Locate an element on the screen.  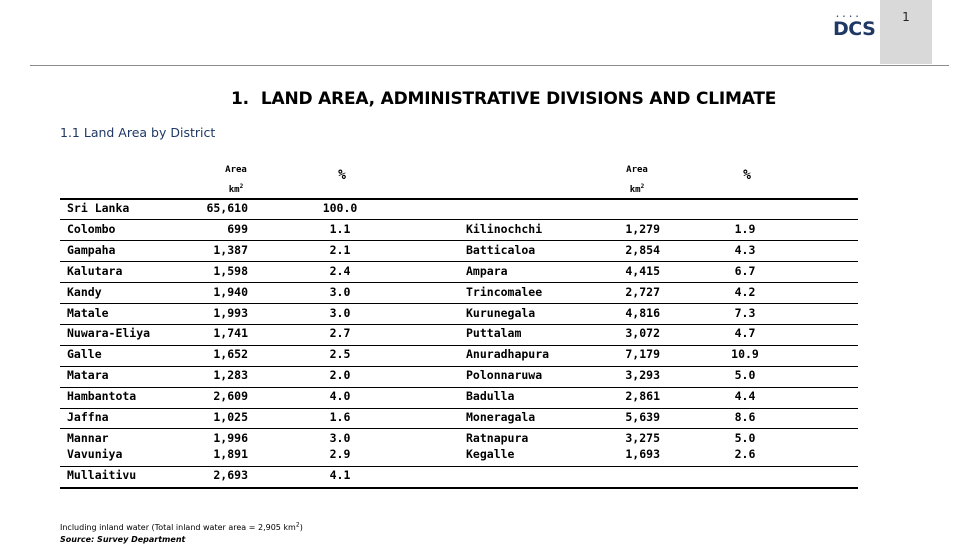
district-left: Colombo is located at coordinates (91, 229).